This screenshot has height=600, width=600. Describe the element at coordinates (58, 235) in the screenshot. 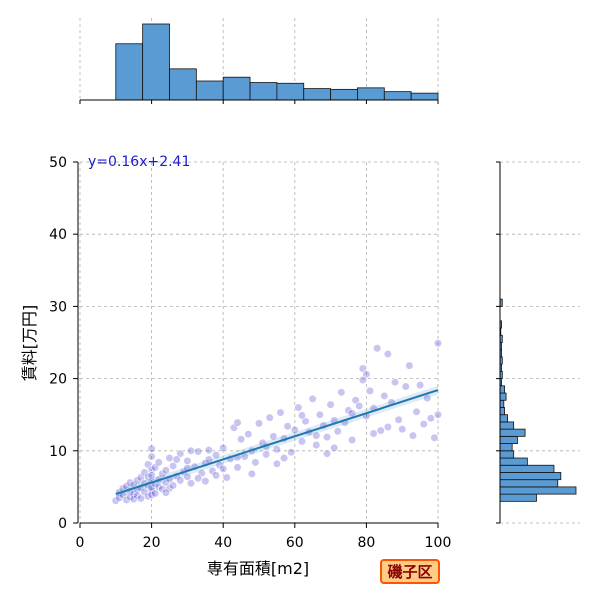

I see `y-tick-label-4: 40` at that location.